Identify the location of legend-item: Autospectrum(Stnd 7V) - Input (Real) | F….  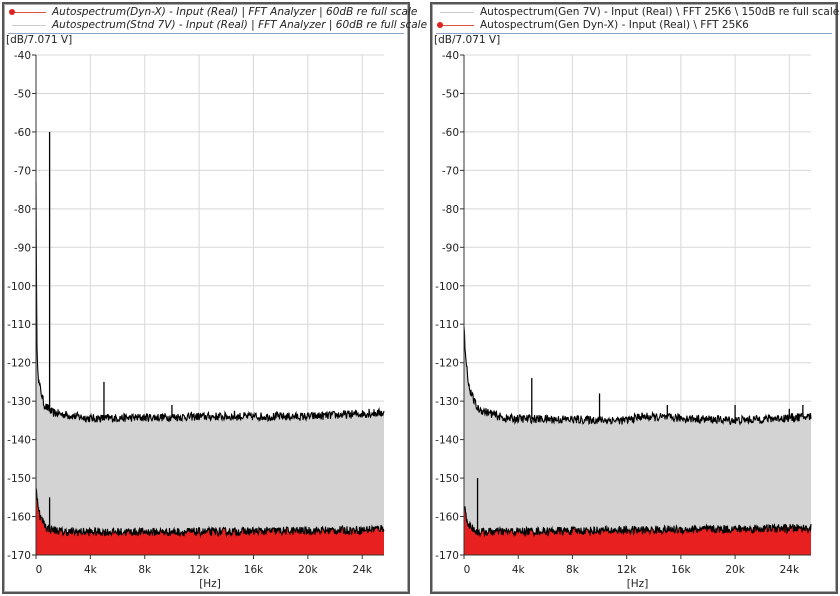
(217, 25).